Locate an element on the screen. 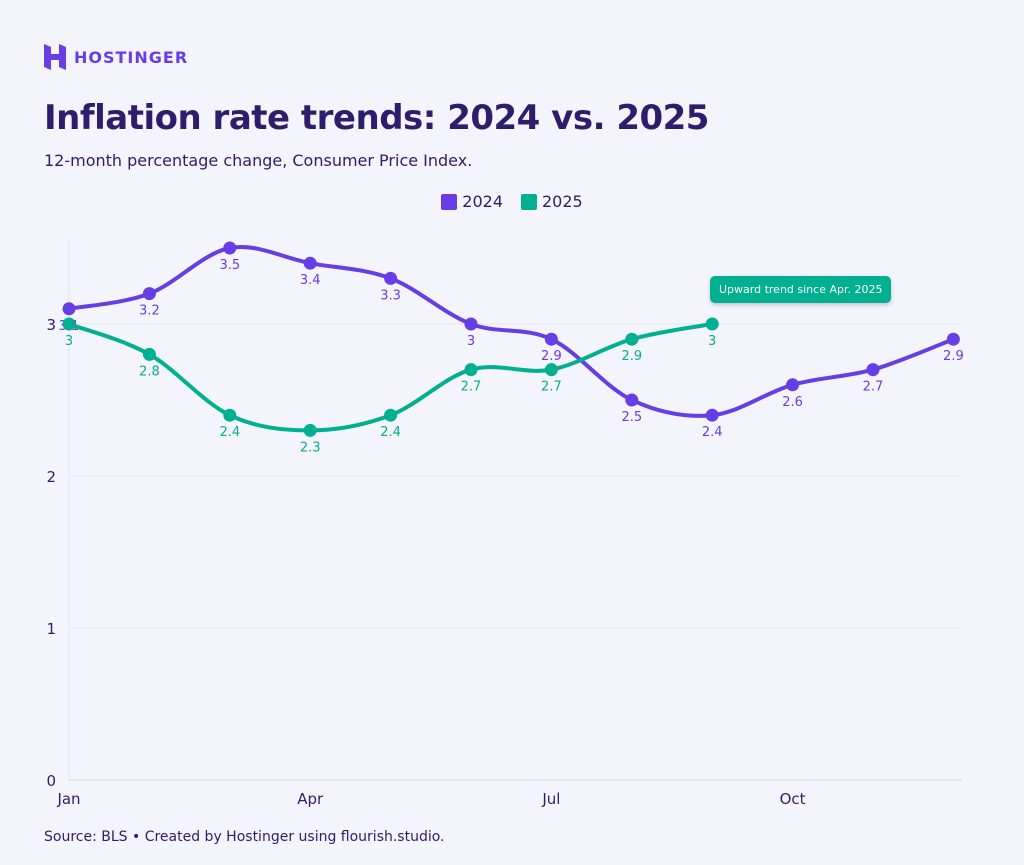 The height and width of the screenshot is (865, 1024). brand-logo: HOSTINGER is located at coordinates (116, 57).